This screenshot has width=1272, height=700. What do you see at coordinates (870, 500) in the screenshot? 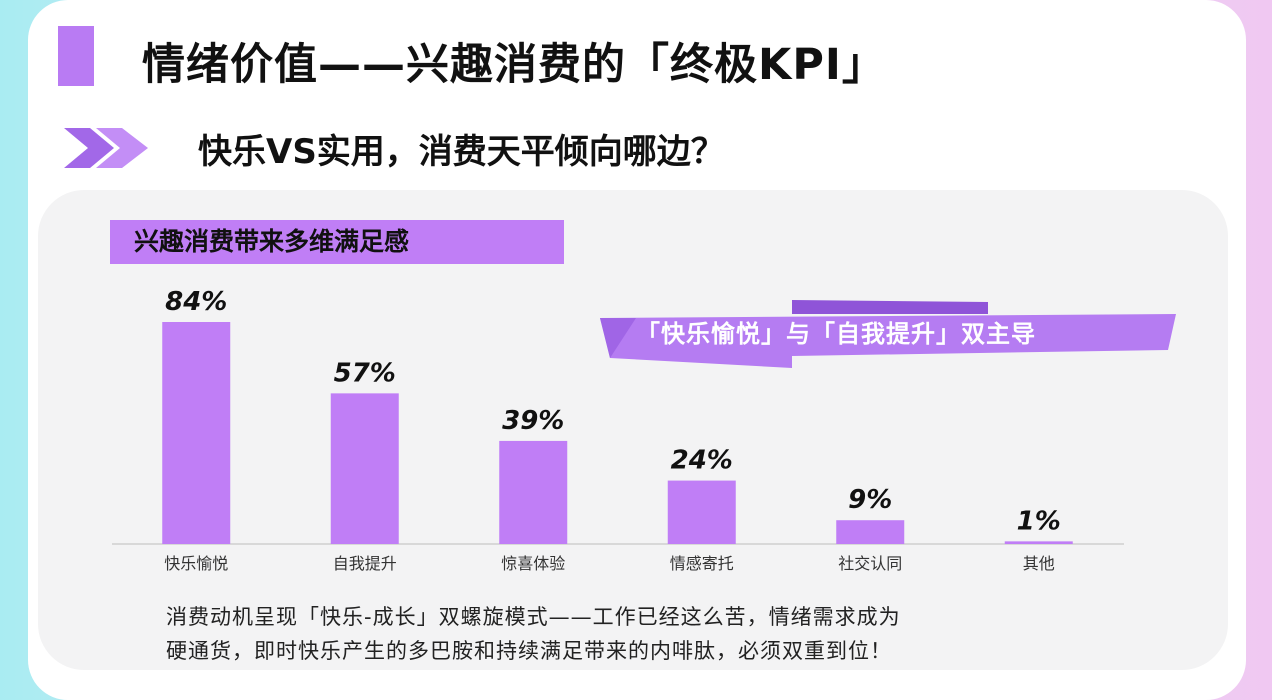
I see `value-label: 9%` at bounding box center [870, 500].